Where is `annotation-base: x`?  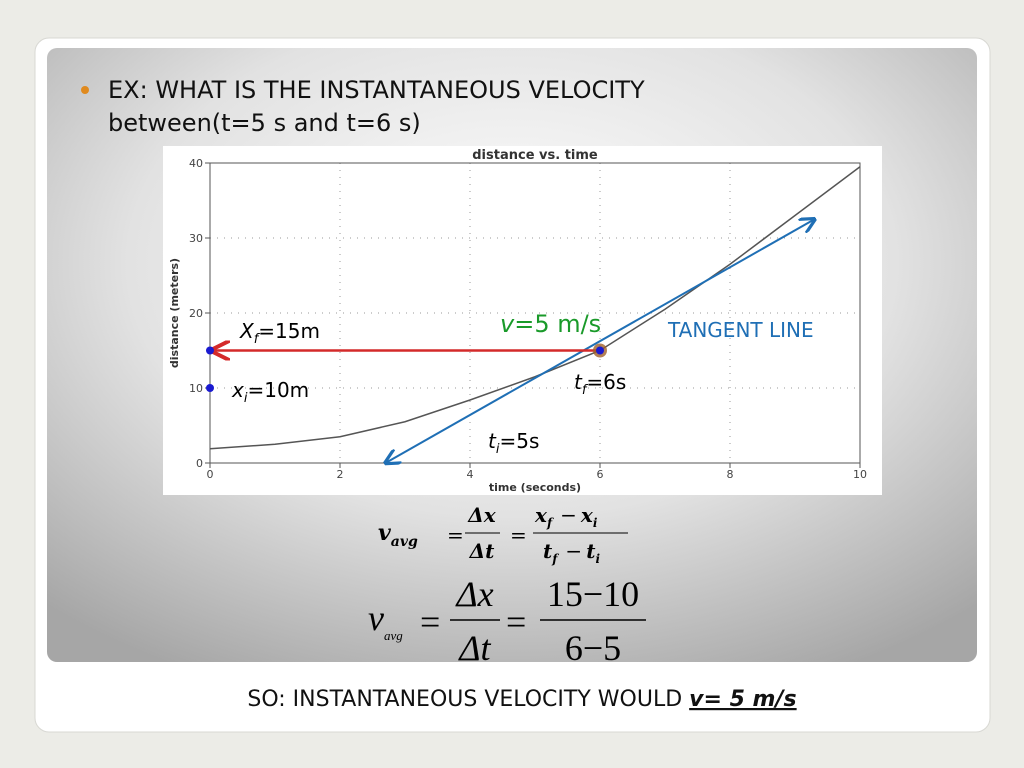
annotation-base: x is located at coordinates (237, 390).